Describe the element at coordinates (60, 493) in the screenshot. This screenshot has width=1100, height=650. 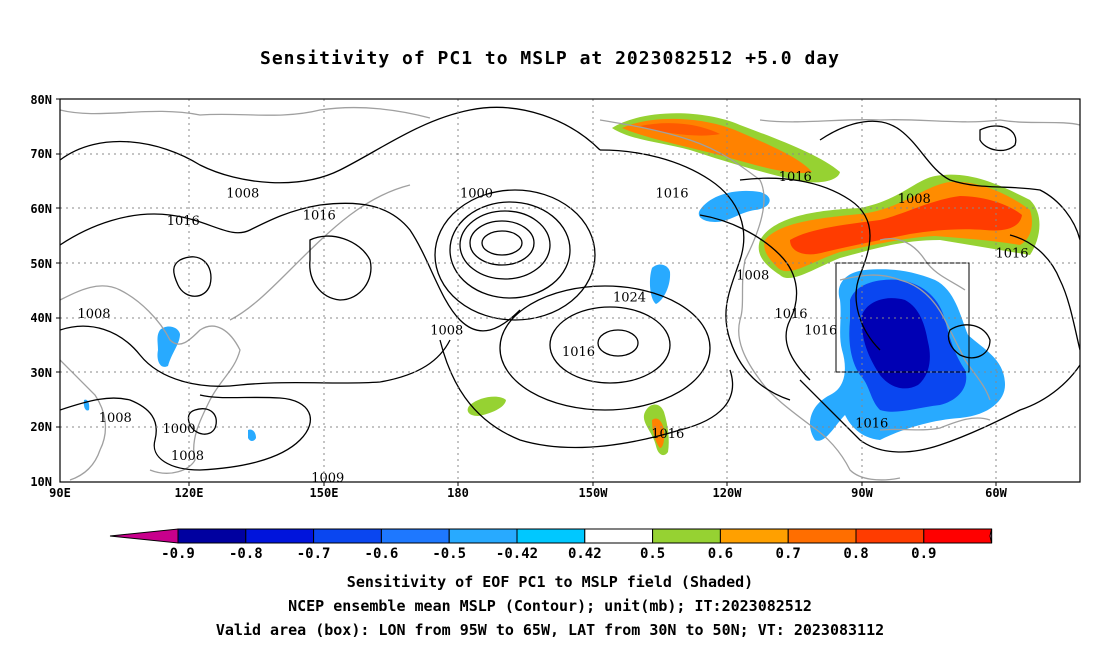
I see `lon-label: 90E` at that location.